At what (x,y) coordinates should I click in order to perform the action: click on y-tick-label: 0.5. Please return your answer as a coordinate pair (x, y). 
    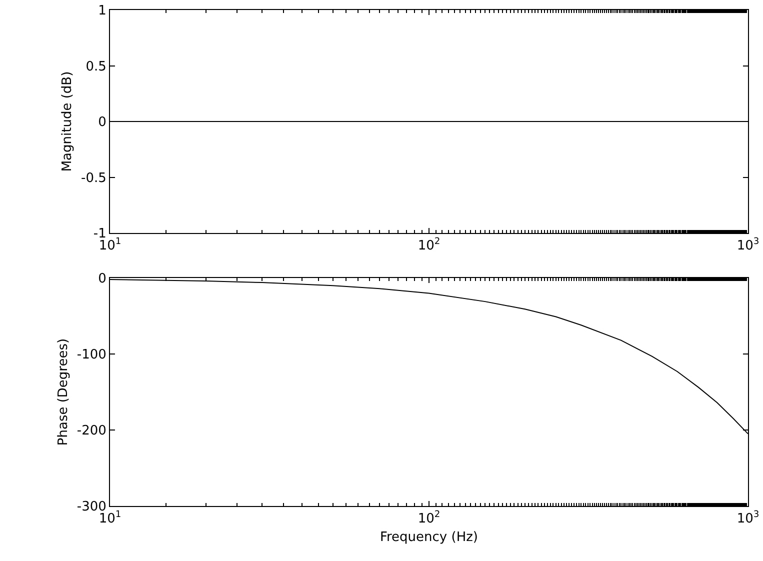
    Looking at the image, I should click on (96, 66).